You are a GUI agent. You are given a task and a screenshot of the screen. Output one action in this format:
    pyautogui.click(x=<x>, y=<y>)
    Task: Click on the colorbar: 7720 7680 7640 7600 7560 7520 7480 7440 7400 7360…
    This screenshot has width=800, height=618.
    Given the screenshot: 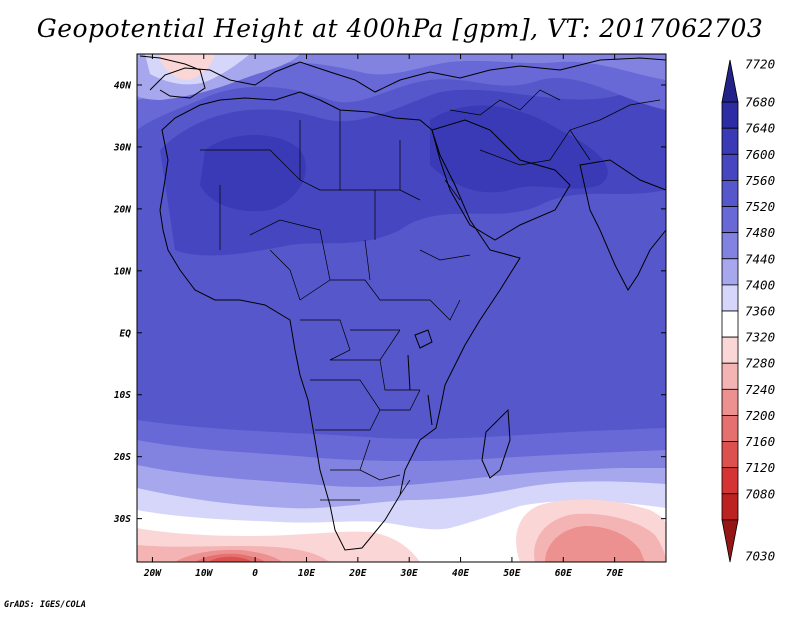 What is the action you would take?
    pyautogui.click(x=748, y=310)
    